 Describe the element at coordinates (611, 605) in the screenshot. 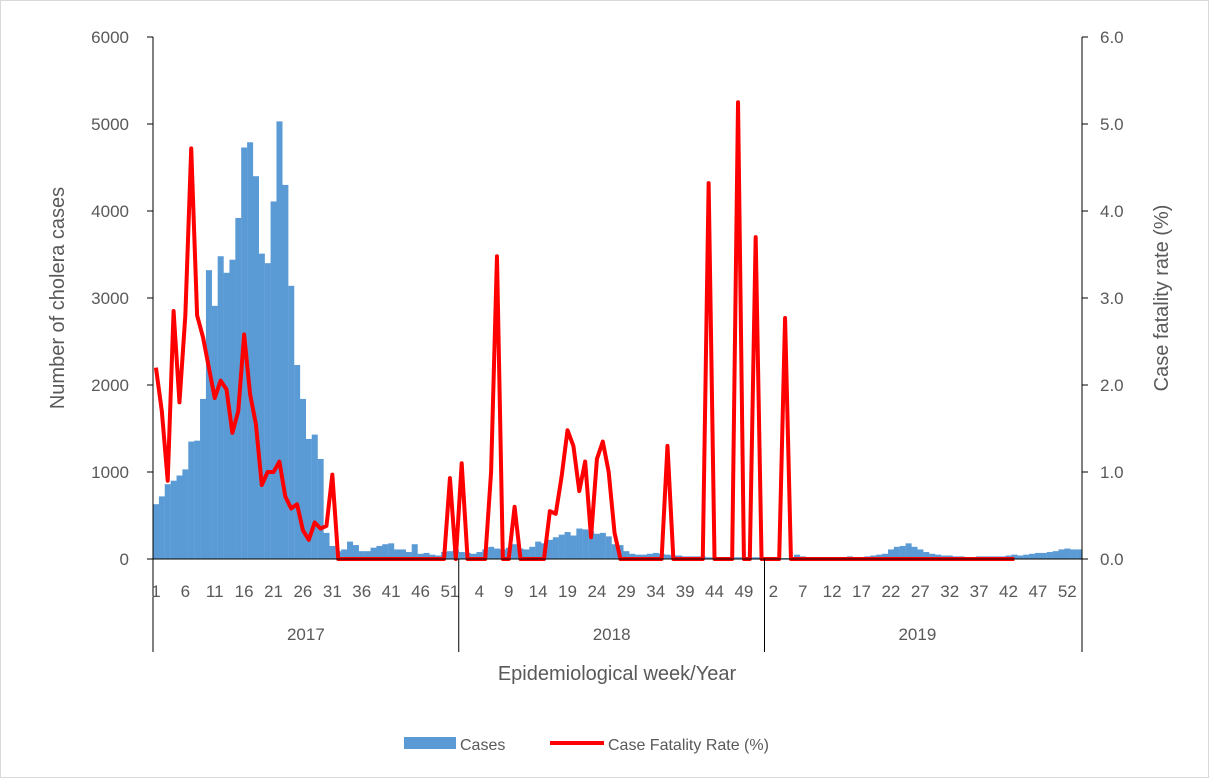

I see `year-labels: 2017 2018 2019` at that location.